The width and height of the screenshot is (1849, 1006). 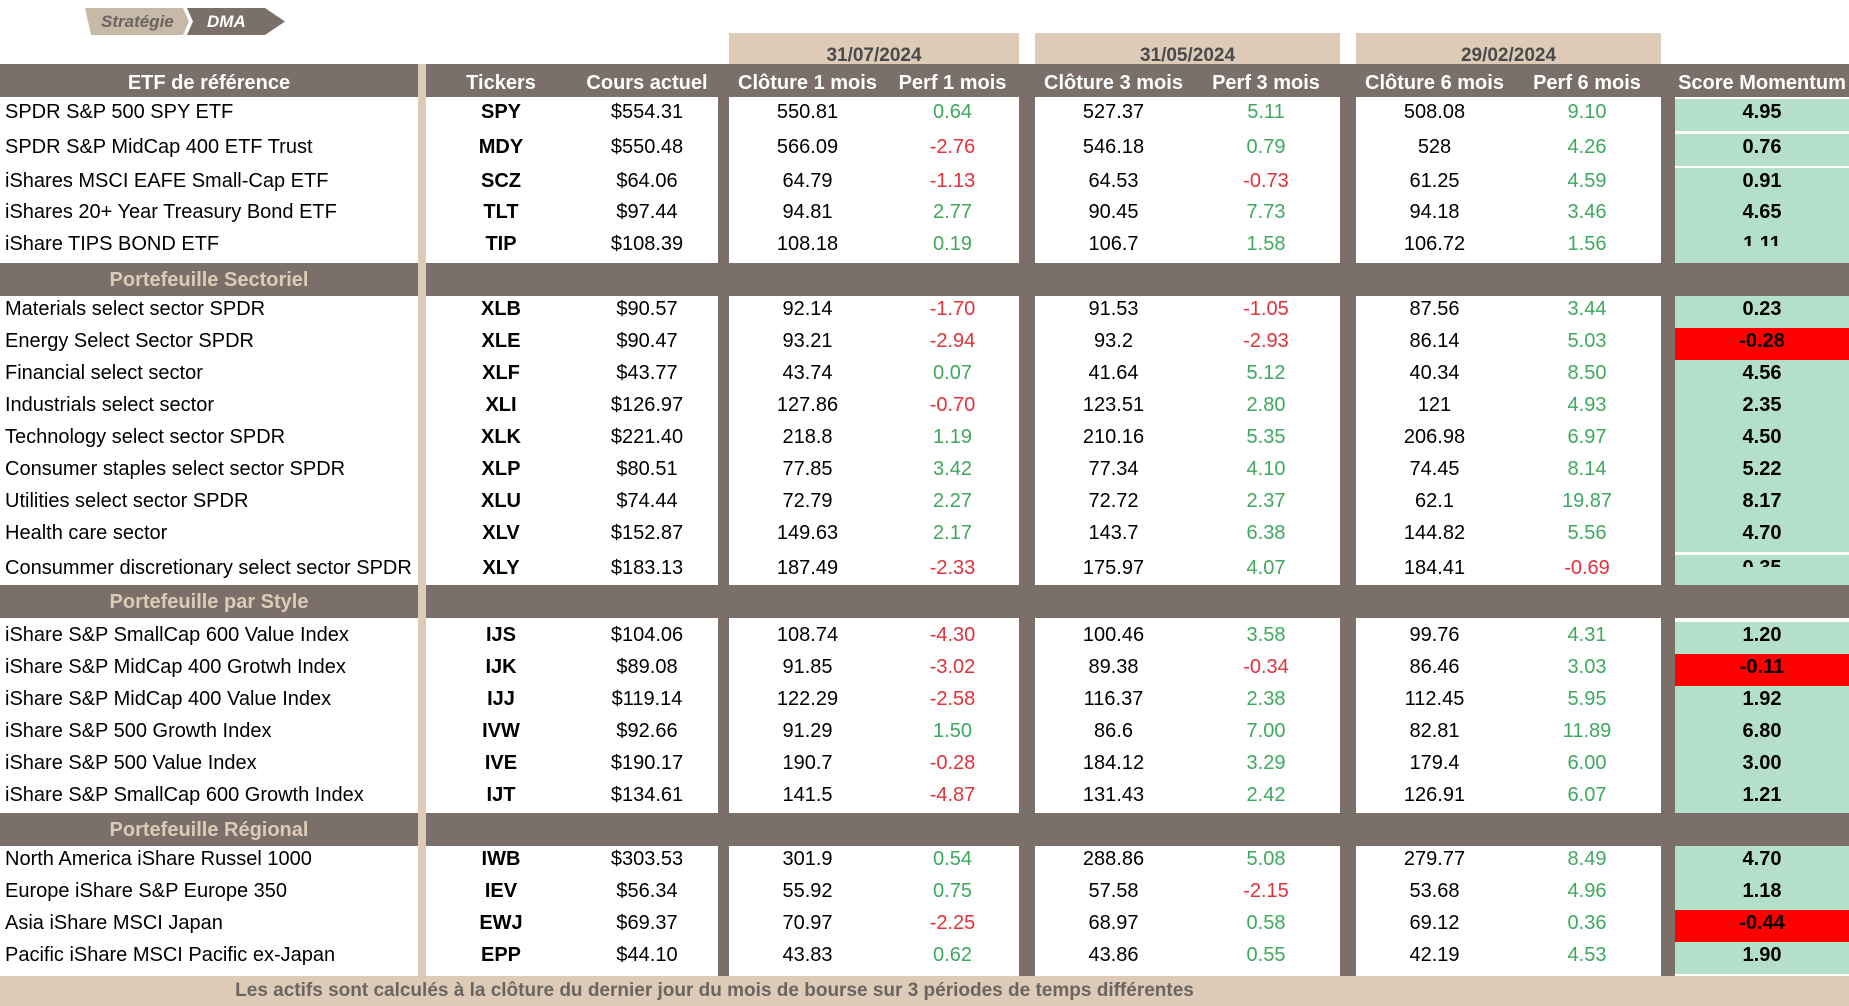 I want to click on value-c1: 43.74, so click(x=807, y=373).